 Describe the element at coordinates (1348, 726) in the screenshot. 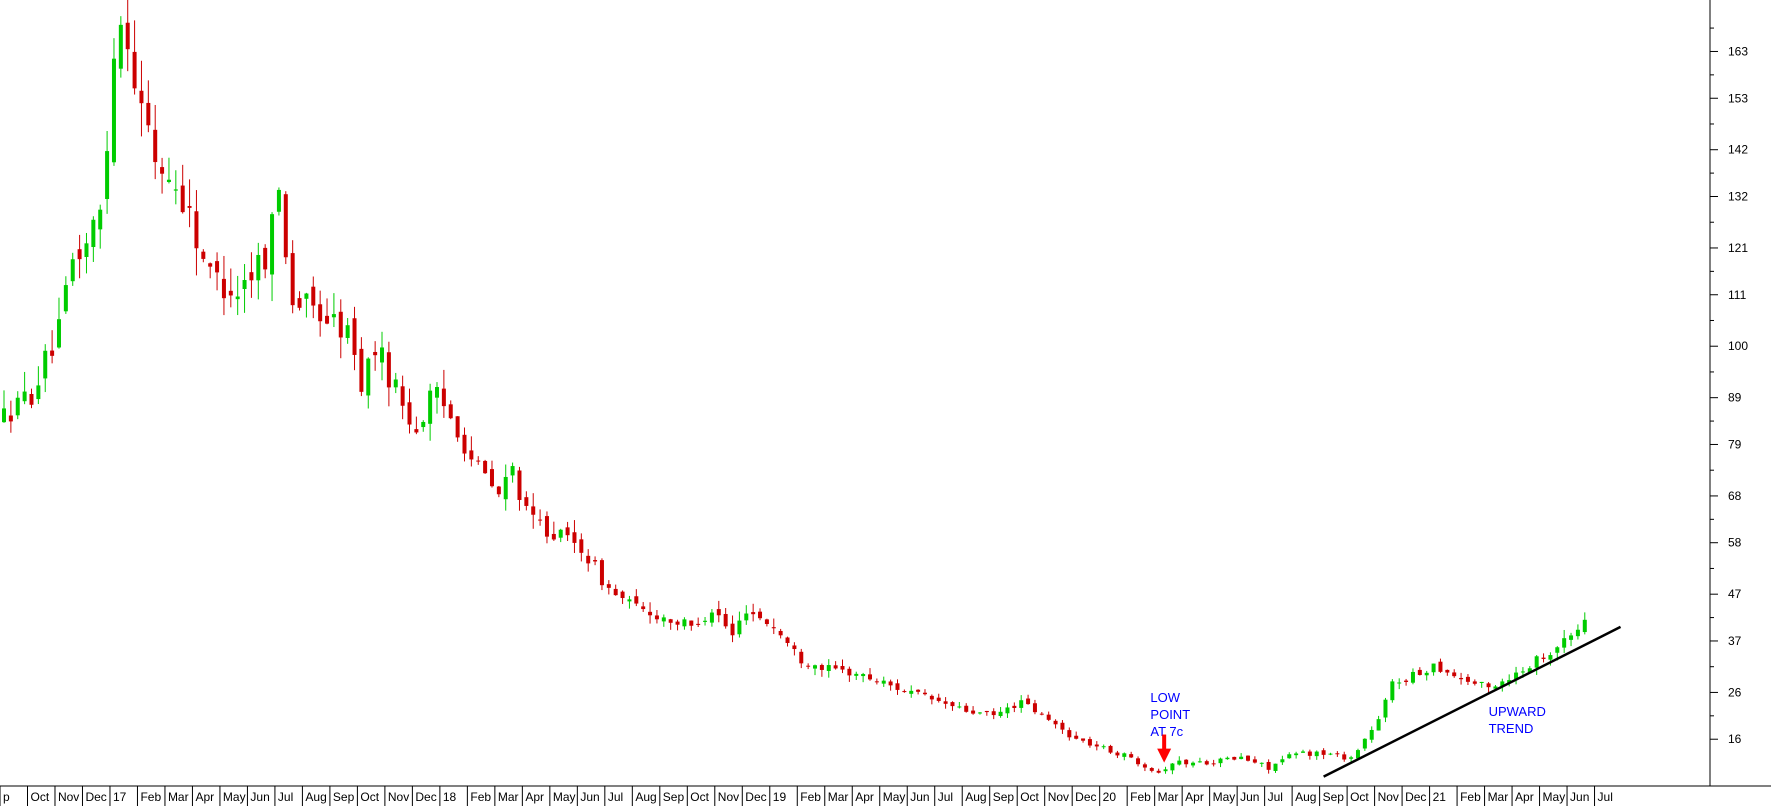

I see `annotation-layer: LOW POINT AT 7c UPWARD TREND` at that location.